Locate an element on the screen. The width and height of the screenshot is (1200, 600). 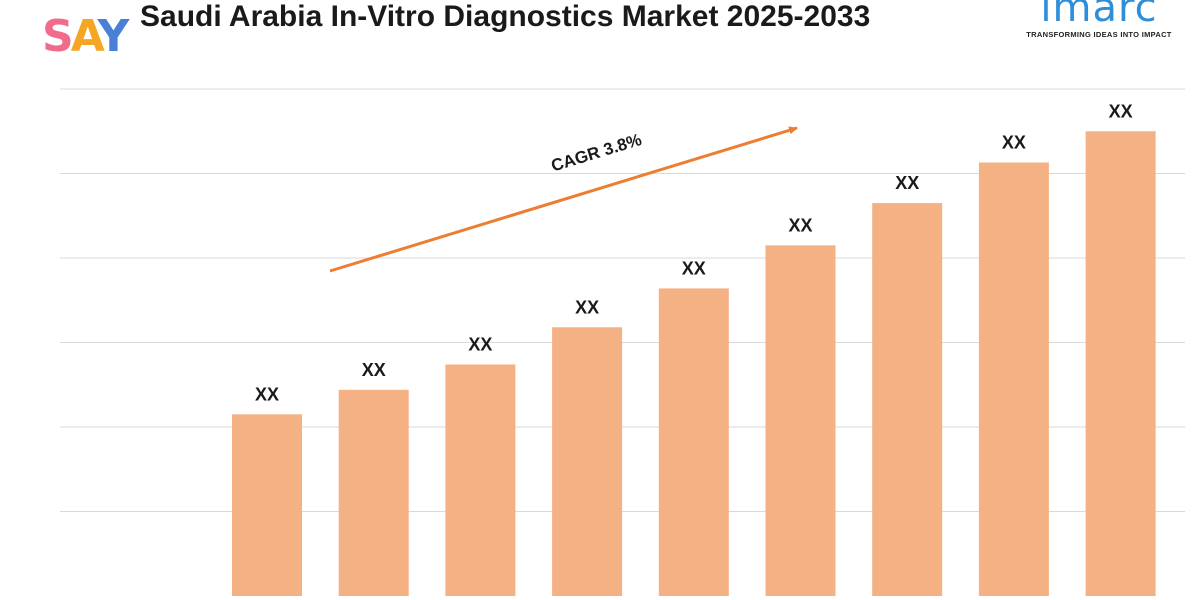
data-label-1: XX is located at coordinates (267, 394).